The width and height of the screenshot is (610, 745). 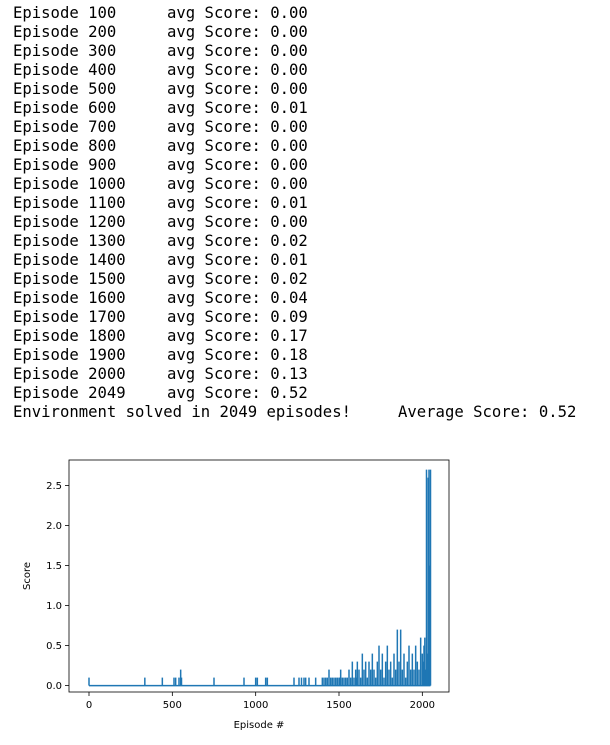 I want to click on y-tick-label: 1.5, so click(x=54, y=566).